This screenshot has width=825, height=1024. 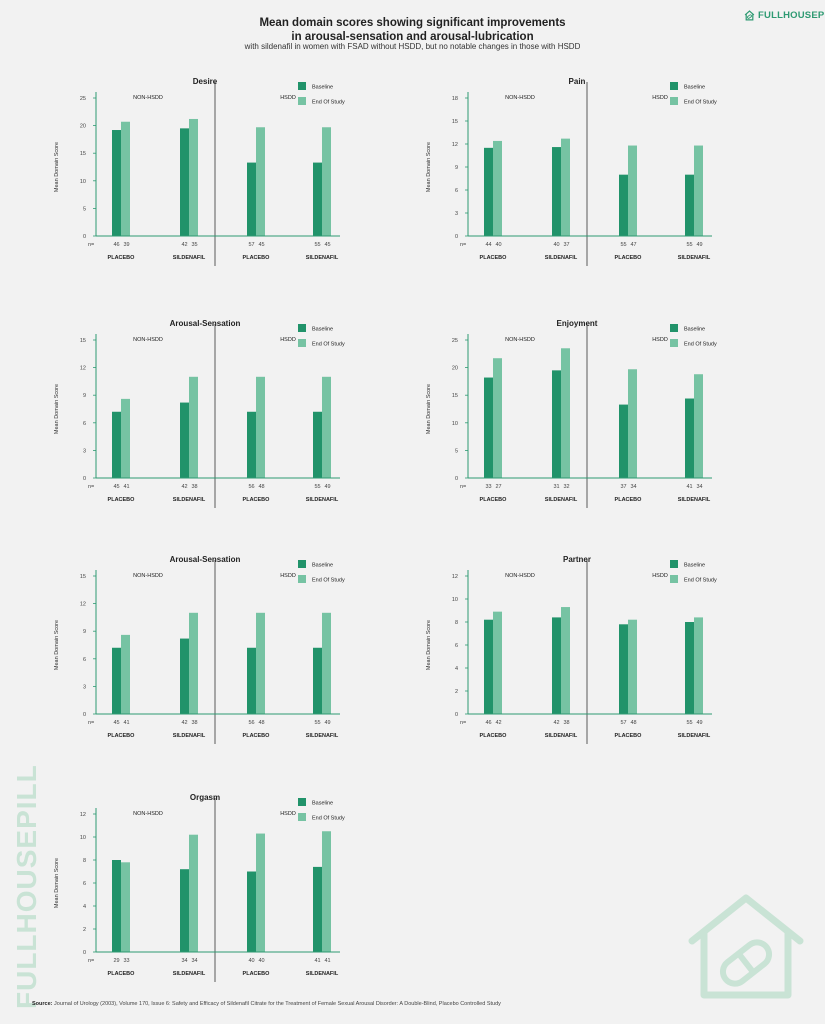 What do you see at coordinates (566, 487) in the screenshot?
I see `n-value-end-of-study: 32` at bounding box center [566, 487].